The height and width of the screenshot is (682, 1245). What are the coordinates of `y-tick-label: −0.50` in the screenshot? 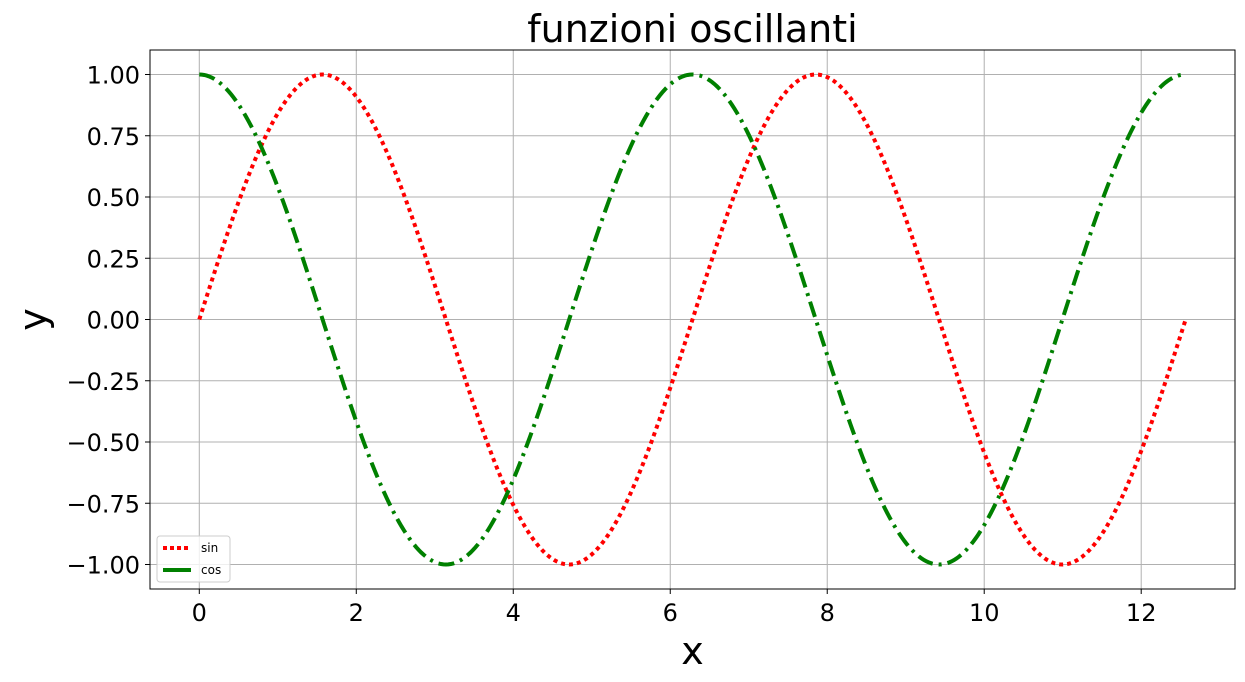 It's located at (103, 443).